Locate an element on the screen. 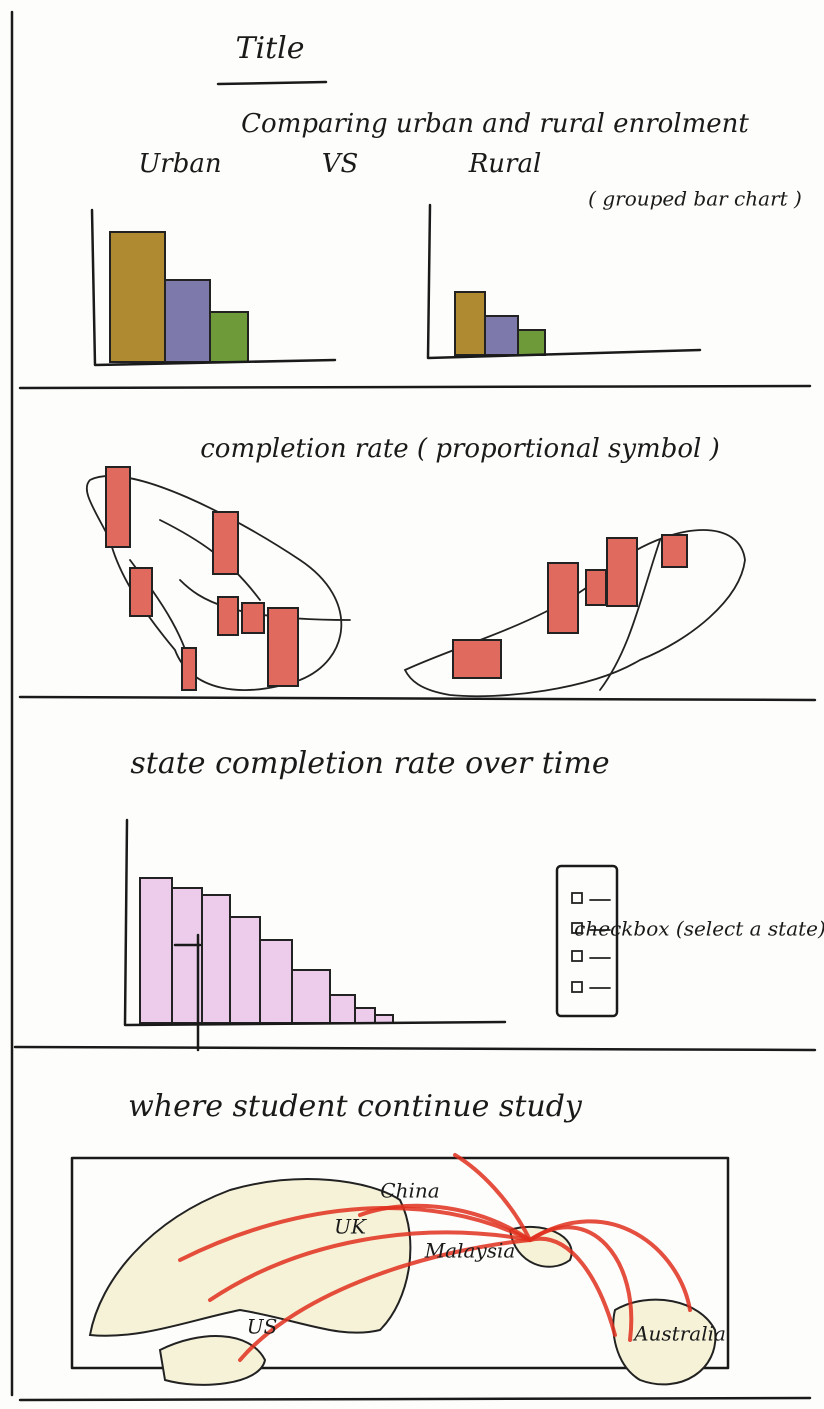 The height and width of the screenshot is (1409, 824). versus-label: VS is located at coordinates (340, 164).